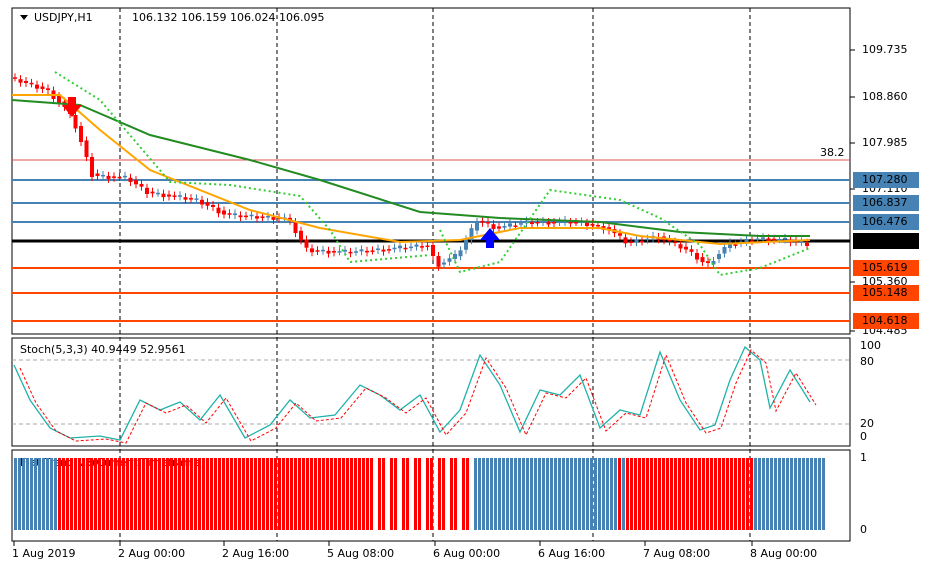 This screenshot has width=934, height=586. I want to click on level-label: 105.148, so click(885, 292).